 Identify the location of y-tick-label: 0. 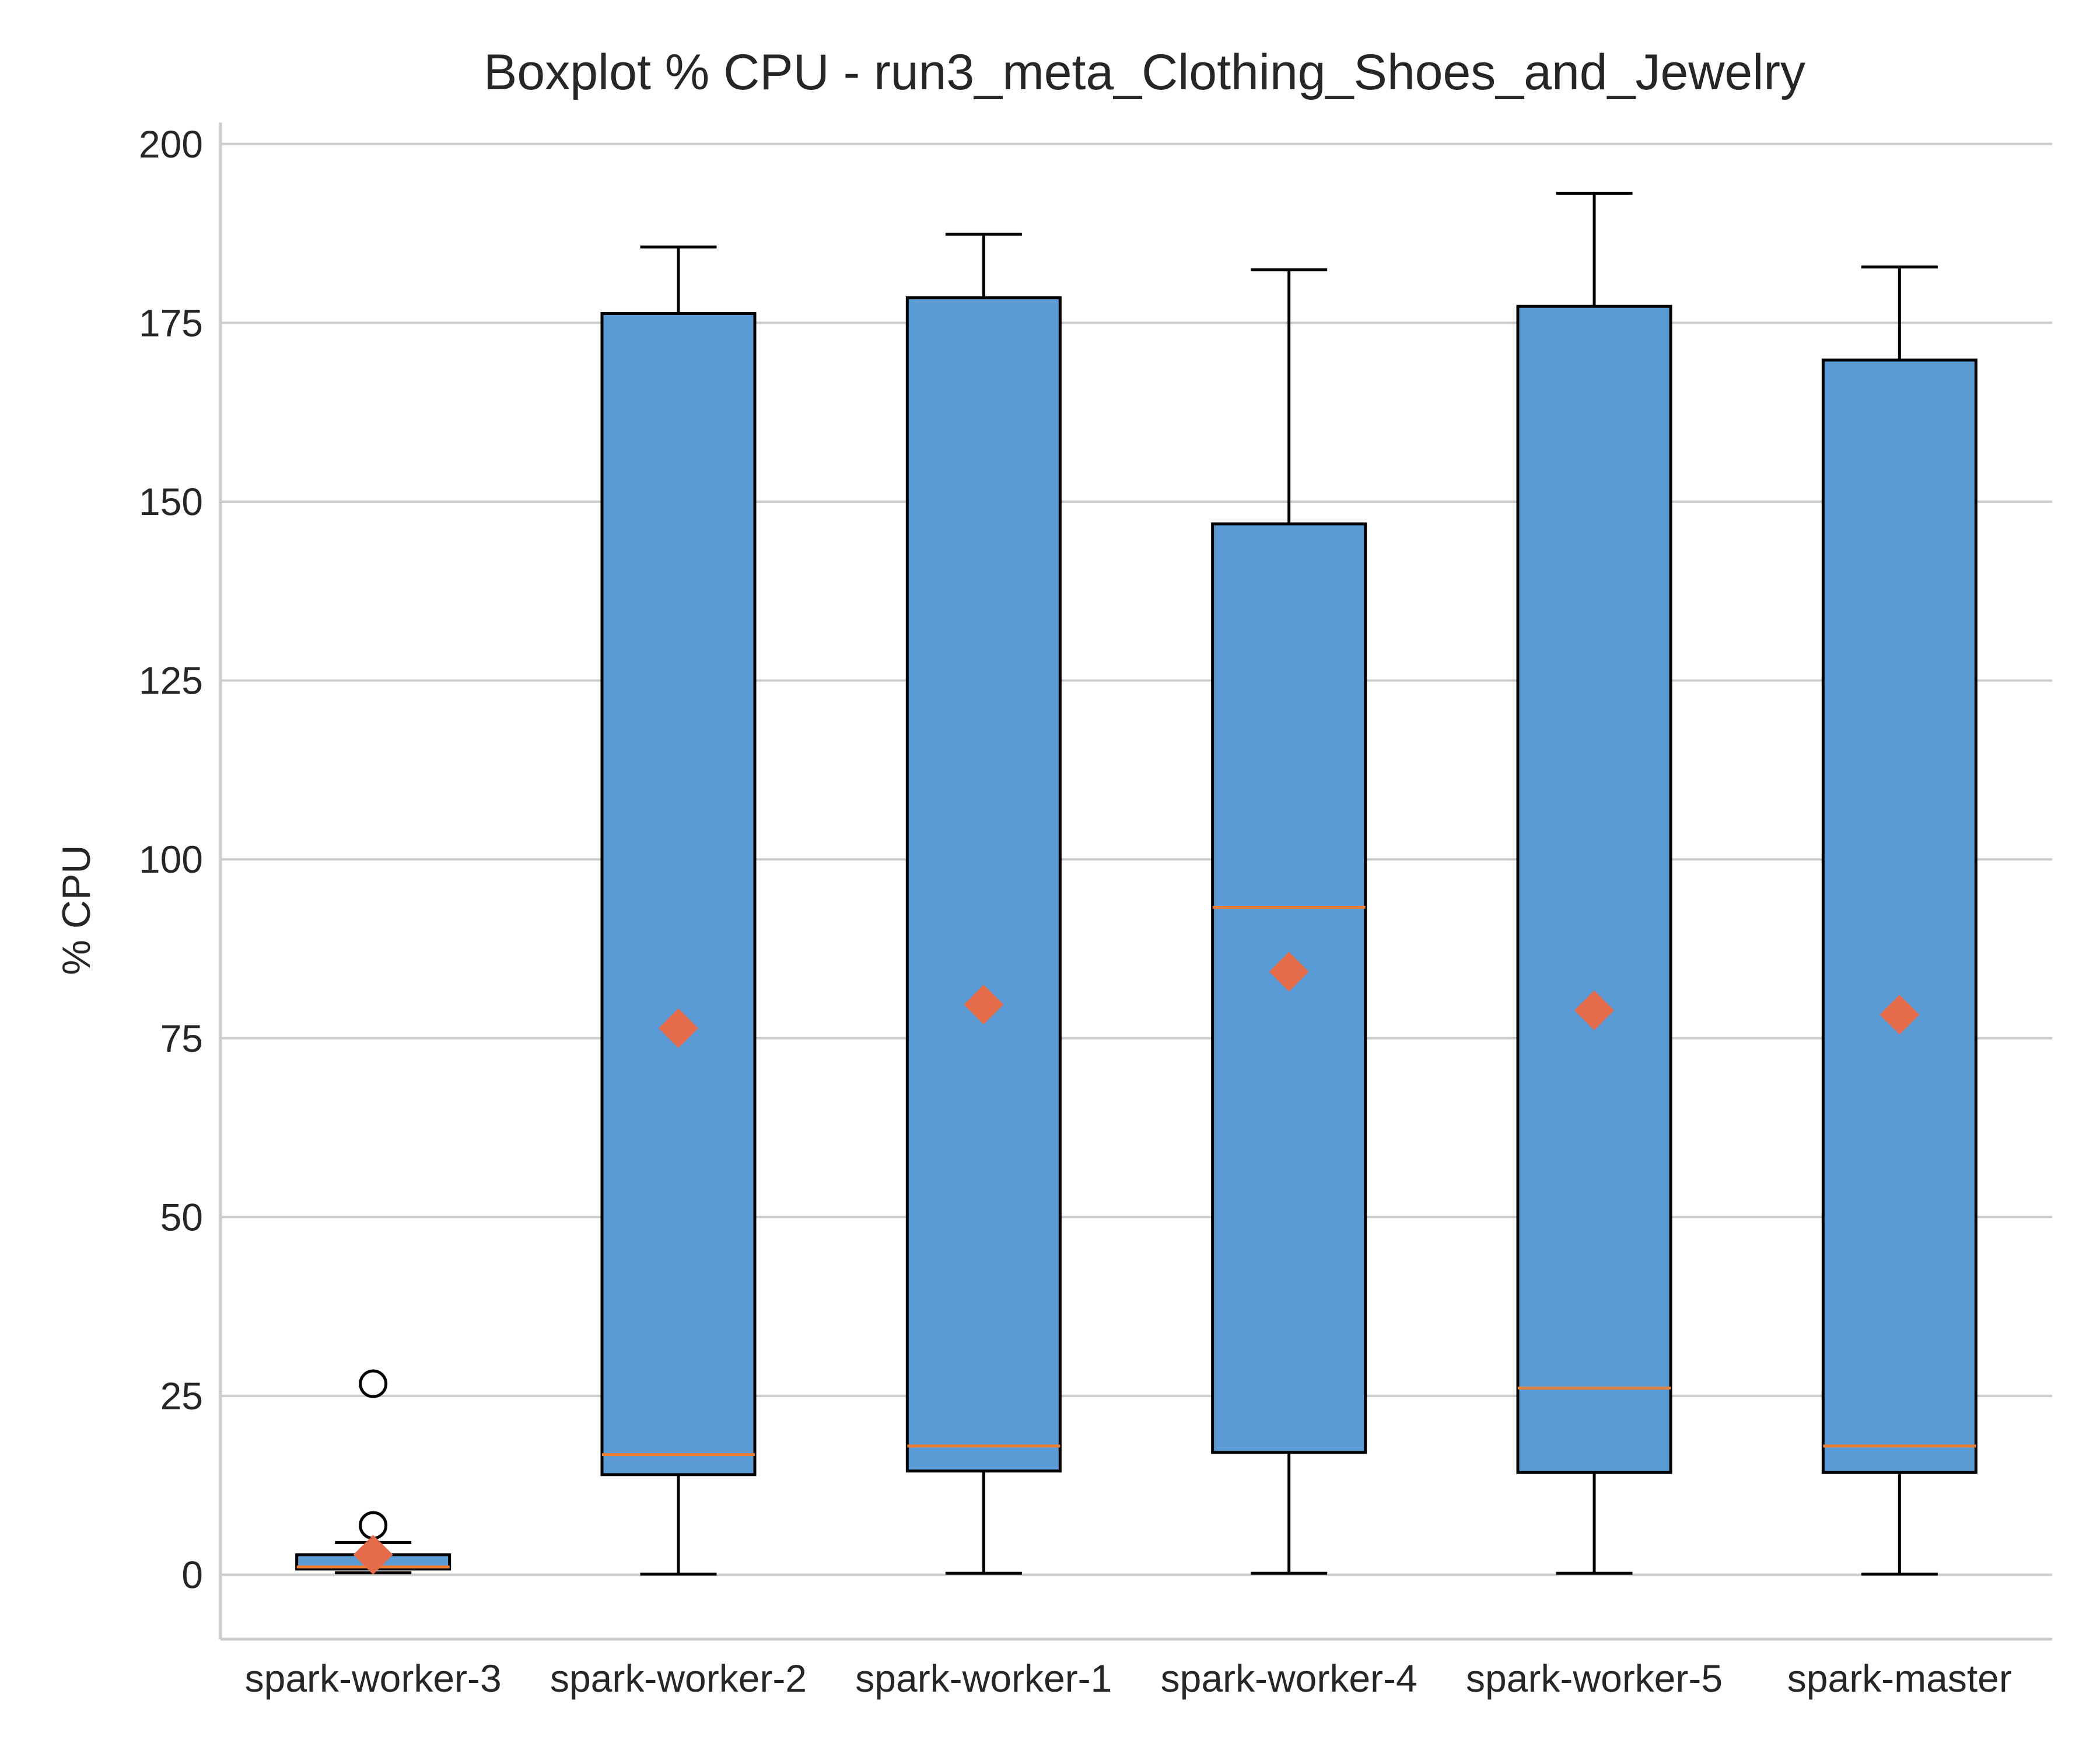
(192, 1575).